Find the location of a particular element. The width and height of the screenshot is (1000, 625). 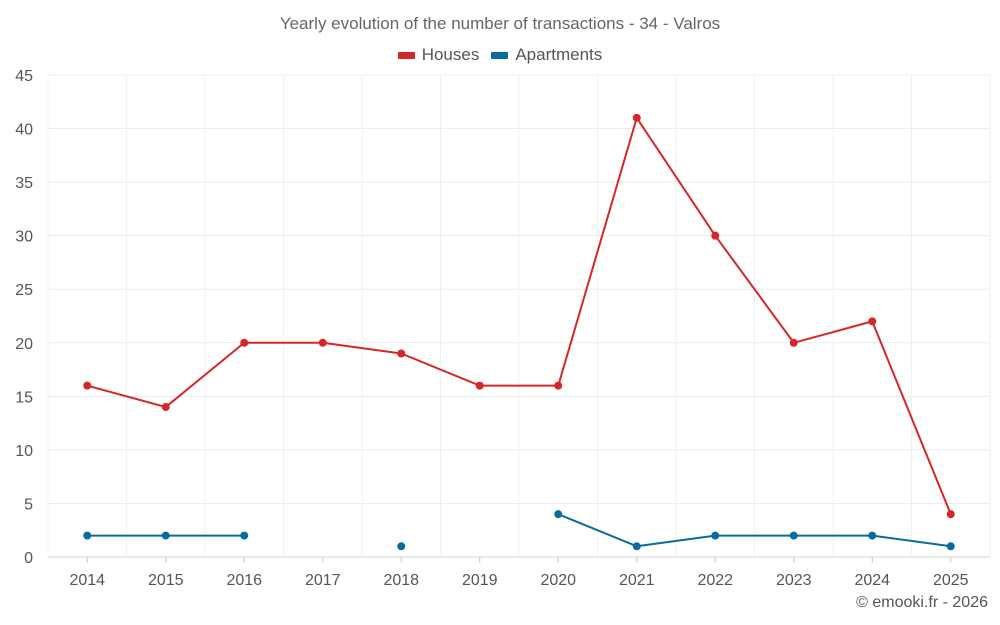

y-tick-label: 30 is located at coordinates (24, 237).